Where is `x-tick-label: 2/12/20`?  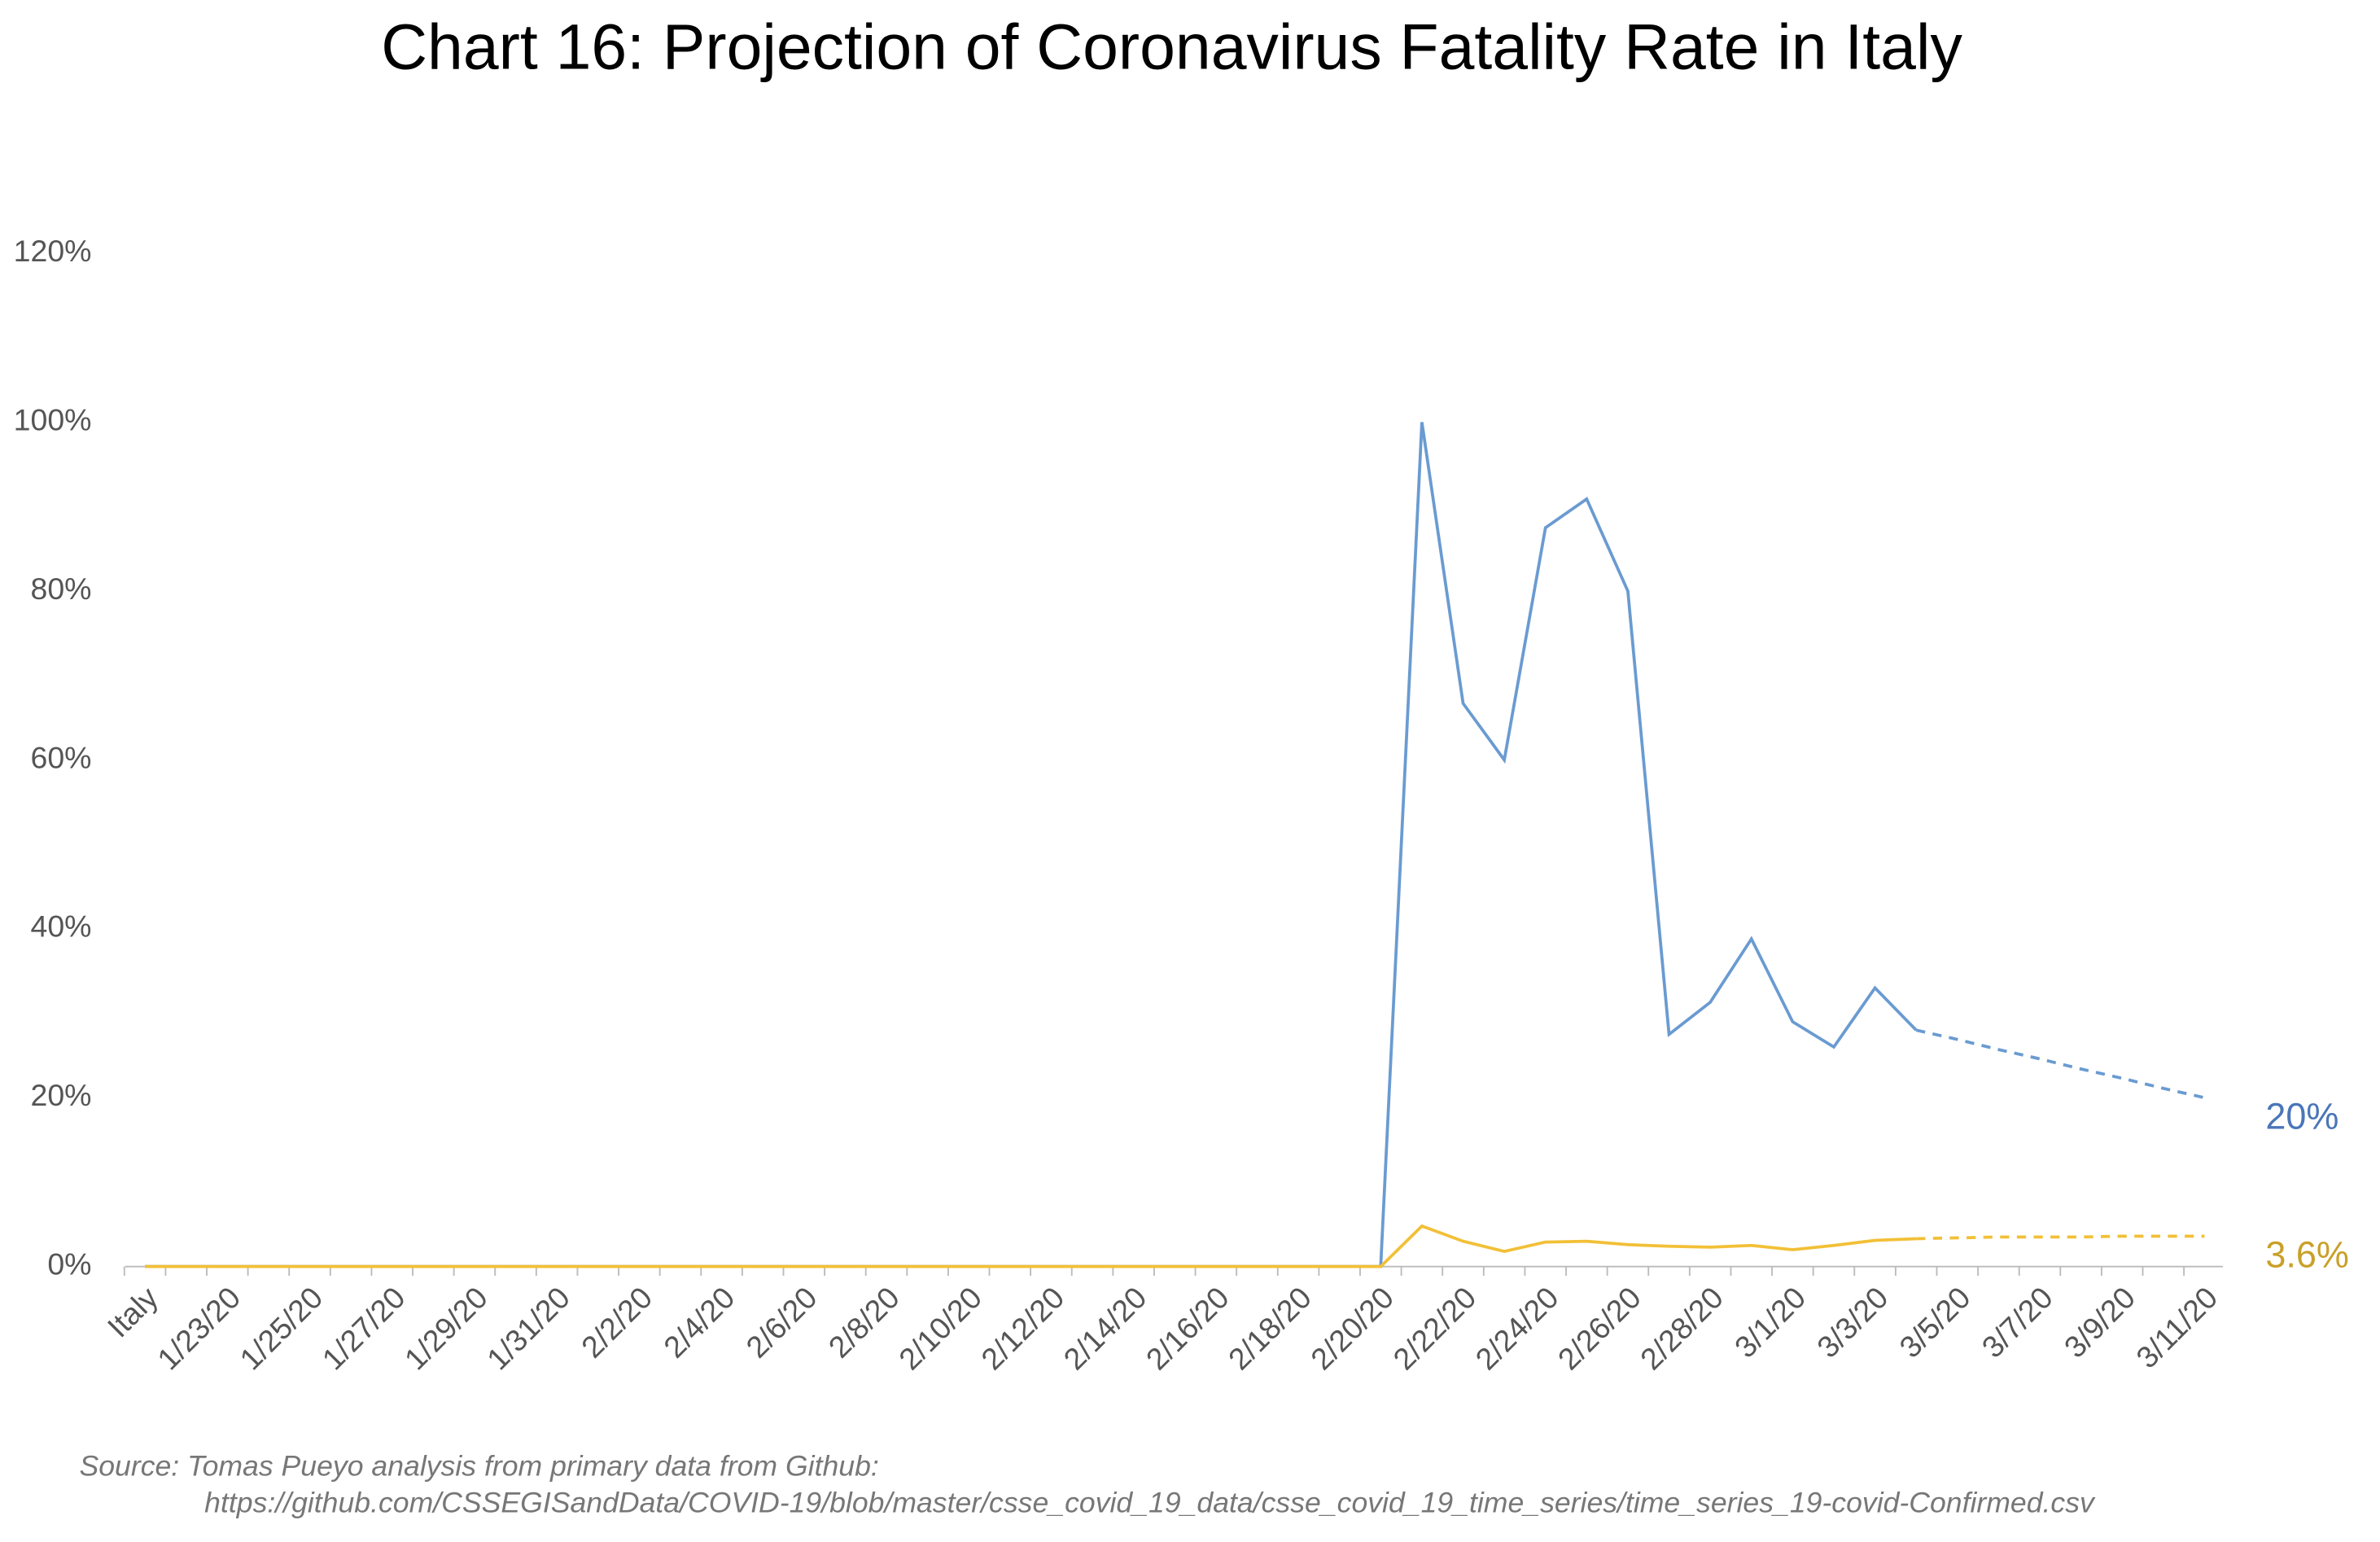 x-tick-label: 2/12/20 is located at coordinates (1022, 1328).